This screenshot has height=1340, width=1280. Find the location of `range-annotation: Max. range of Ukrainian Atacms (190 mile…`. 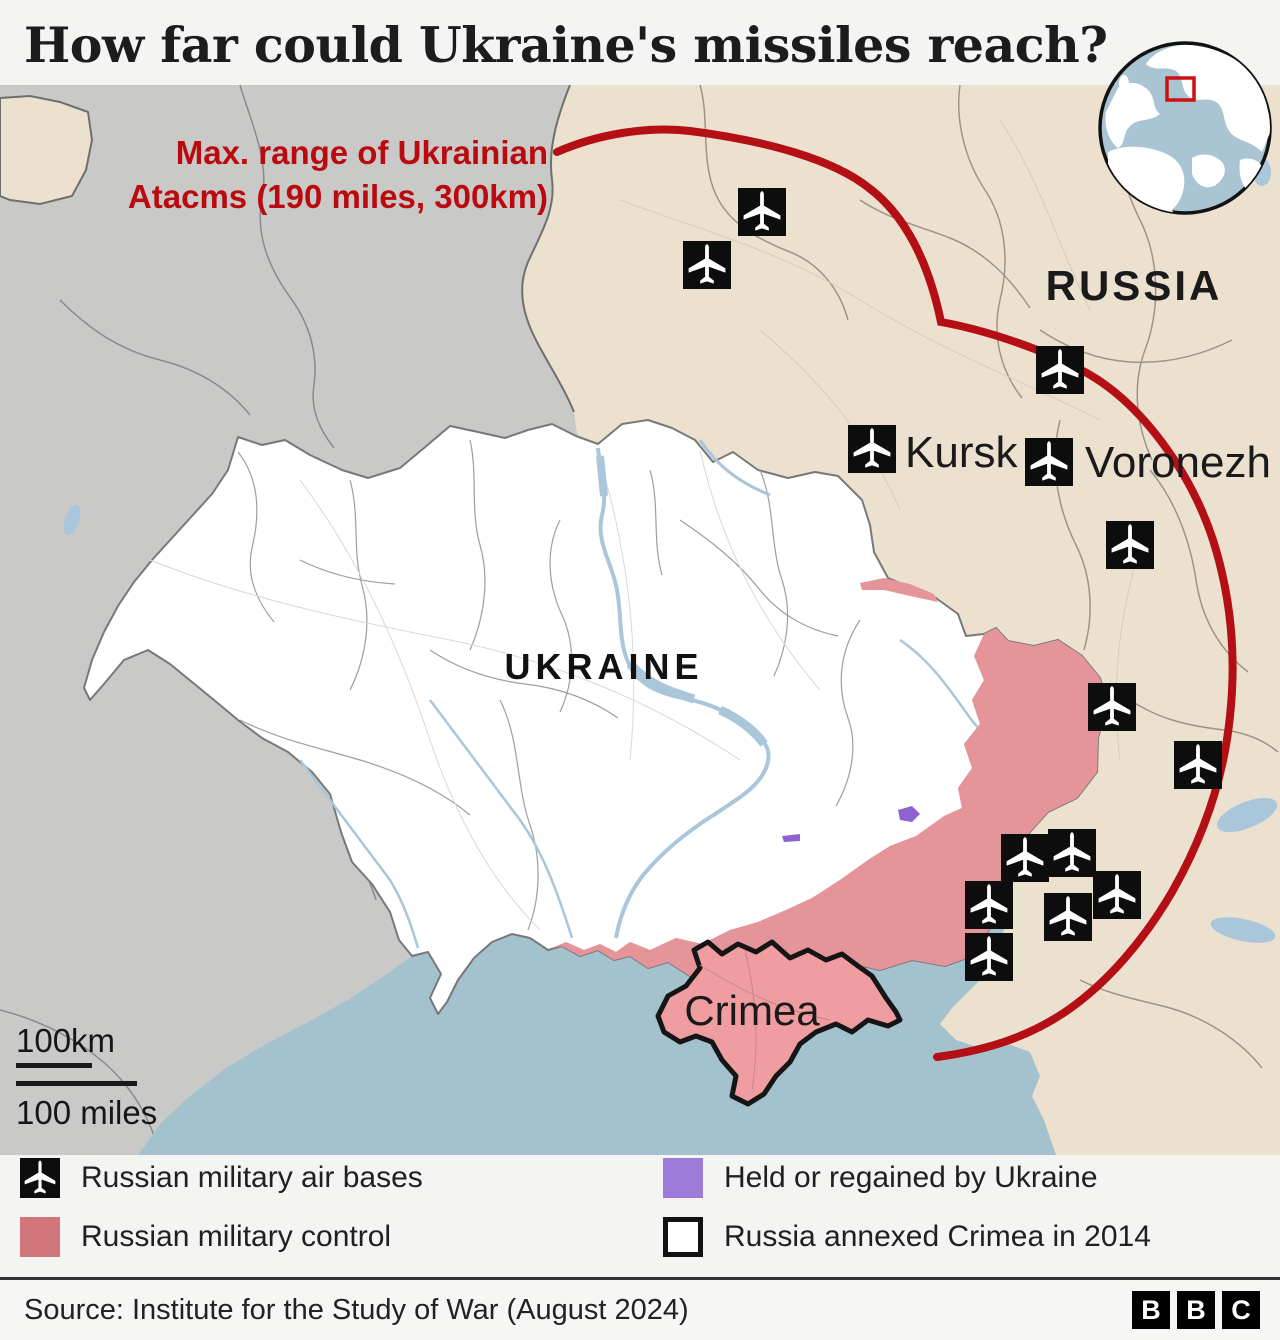

range-annotation: Max. range of Ukrainian Atacms (190 mile… is located at coordinates (319, 174).